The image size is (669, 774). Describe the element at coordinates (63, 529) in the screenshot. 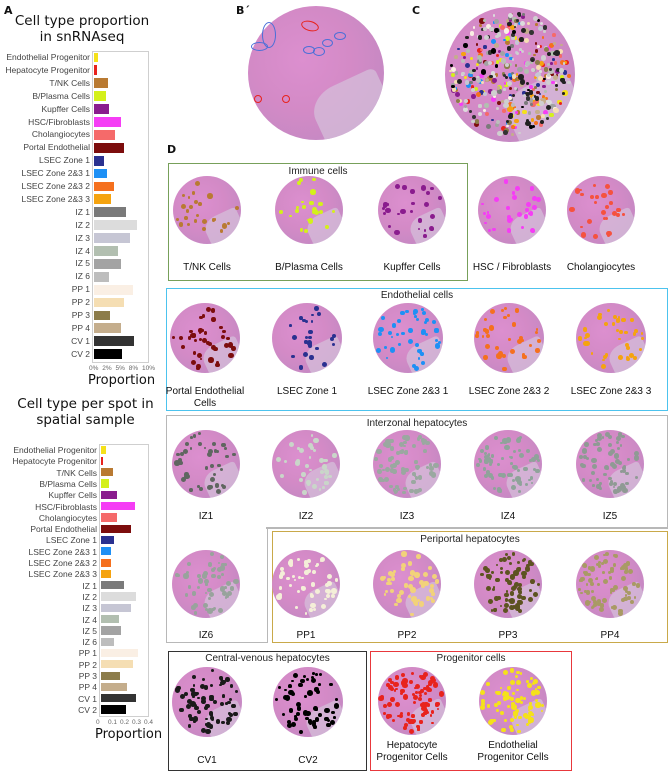

I see `category-label: Portal Endothelial` at that location.